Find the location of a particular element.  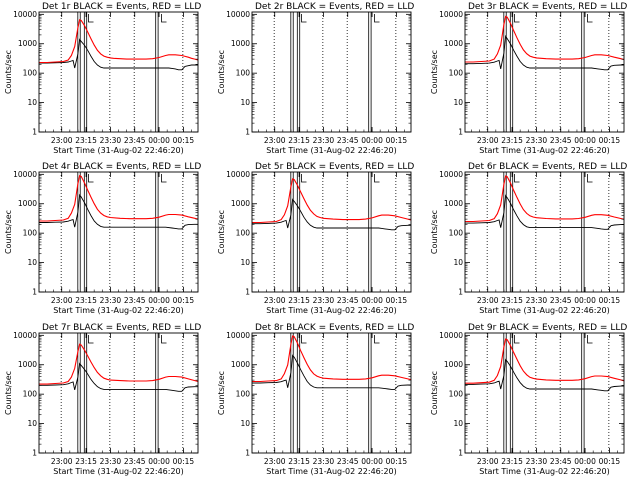

panel-title: Det 2r BLACK = Events, RED = LLD is located at coordinates (334, 7).